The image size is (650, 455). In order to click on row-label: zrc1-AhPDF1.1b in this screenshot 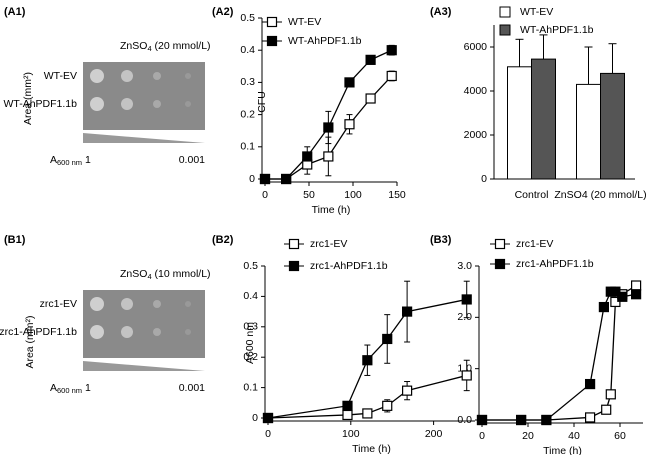, I will do `click(38, 332)`.